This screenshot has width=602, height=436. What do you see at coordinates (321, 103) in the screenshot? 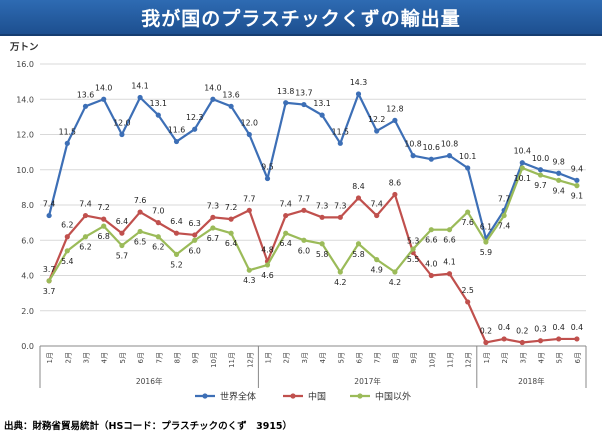
I see `data-label: 13.1` at bounding box center [321, 103].